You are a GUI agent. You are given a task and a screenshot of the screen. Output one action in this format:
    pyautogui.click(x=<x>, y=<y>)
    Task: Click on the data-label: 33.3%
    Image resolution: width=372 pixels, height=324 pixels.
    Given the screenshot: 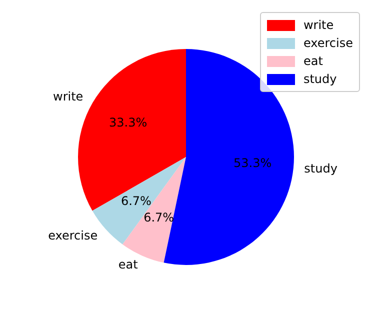 What is the action you would take?
    pyautogui.click(x=128, y=123)
    